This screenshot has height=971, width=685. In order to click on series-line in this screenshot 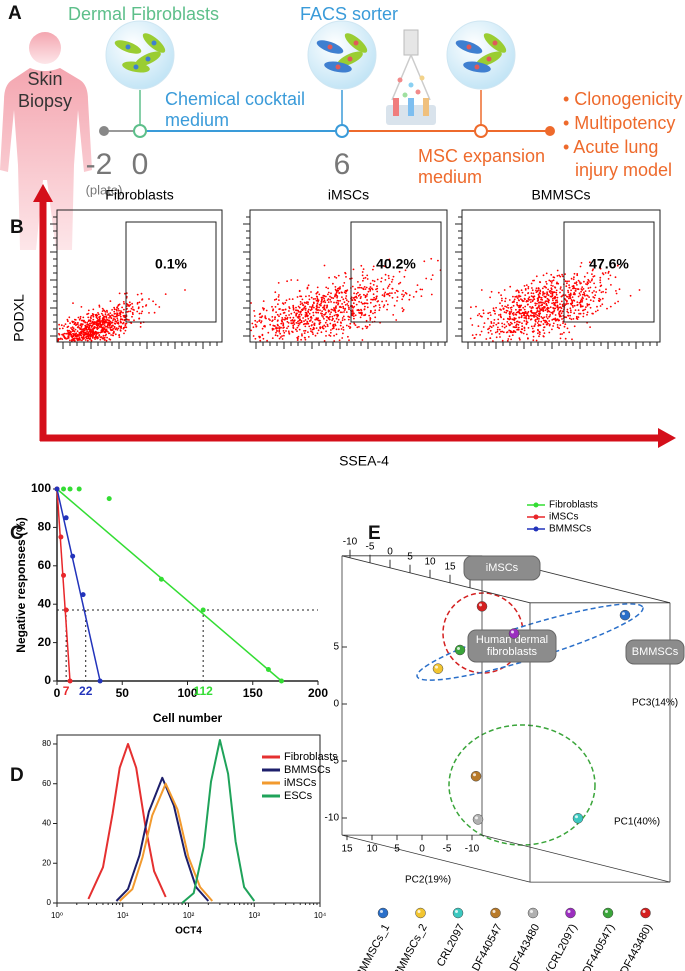, I will do `click(166, 842)`.